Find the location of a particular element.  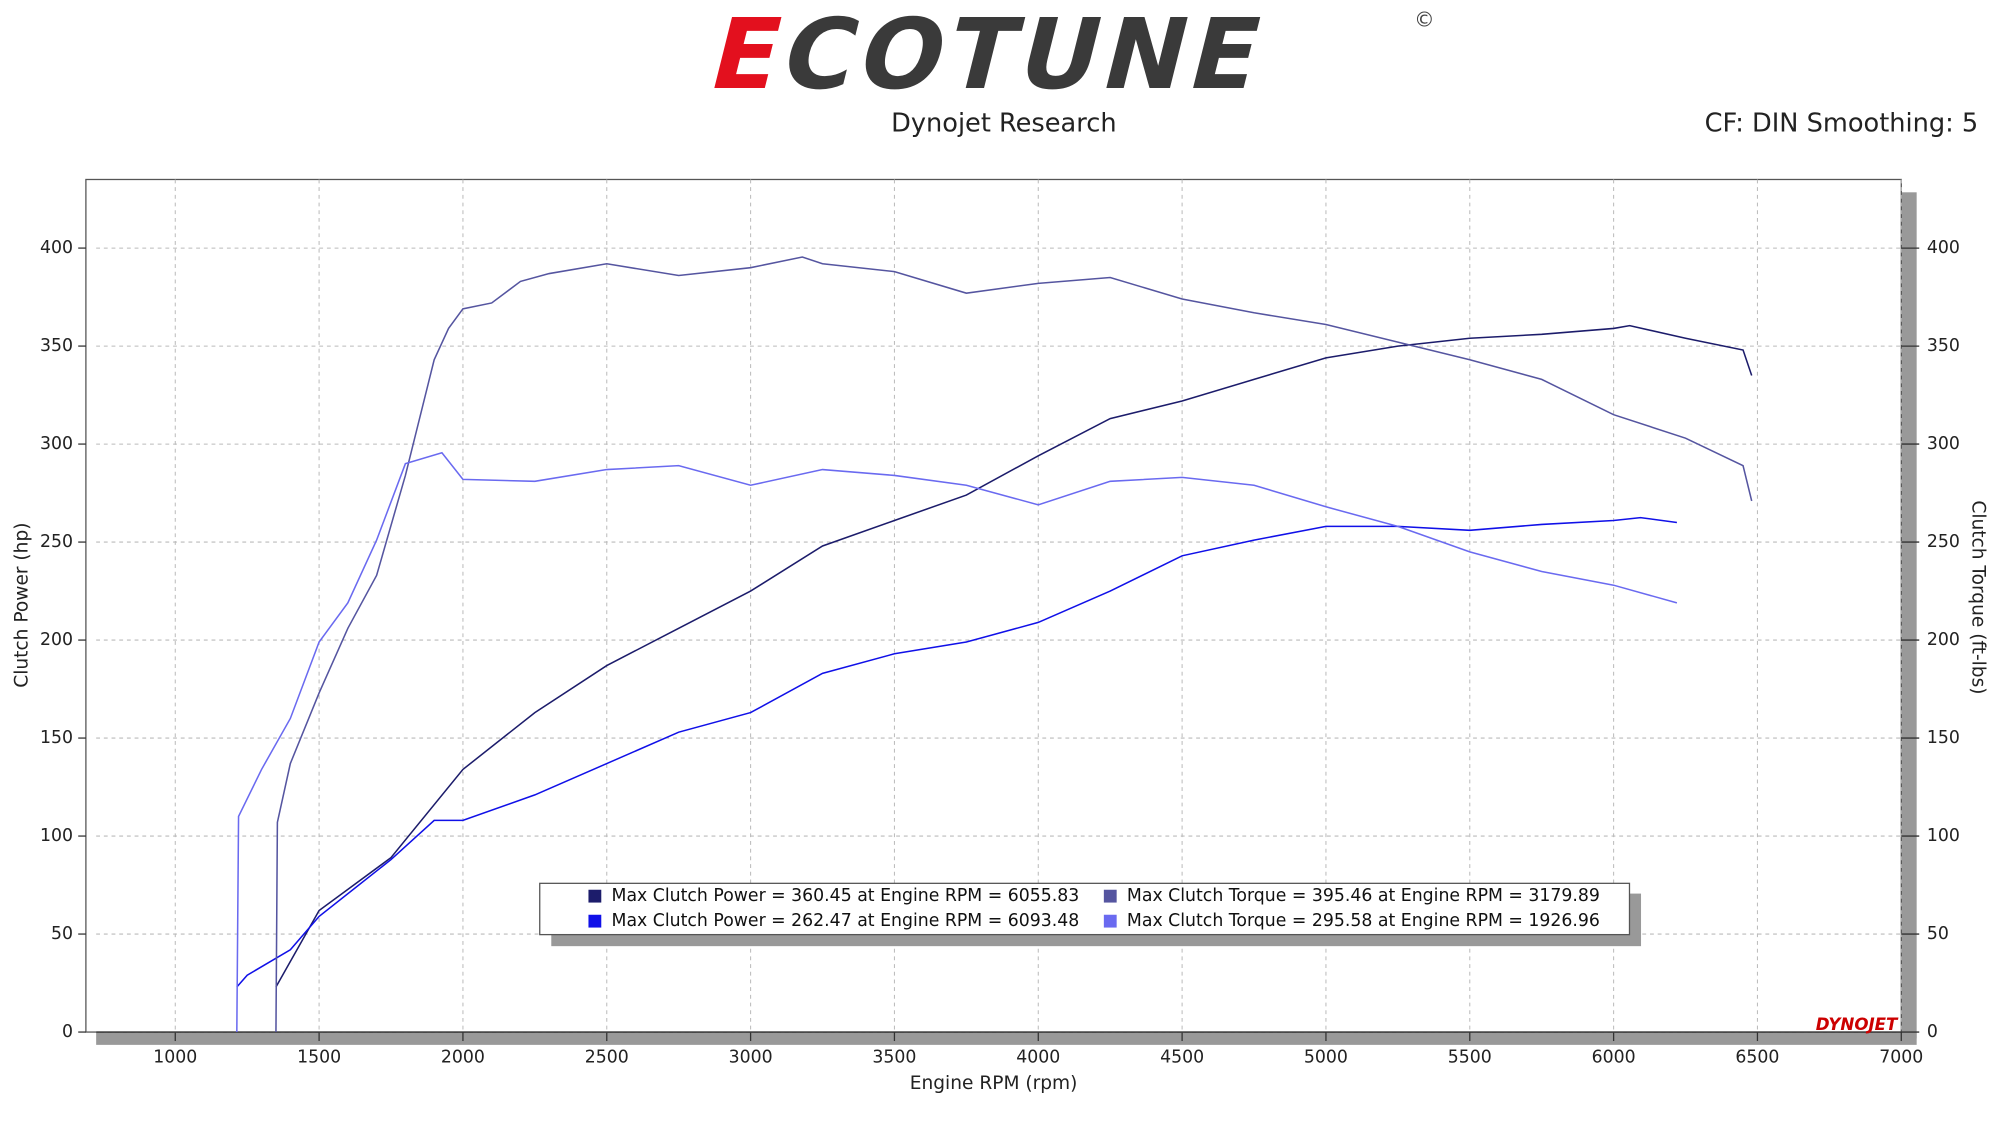

x-tick-label: 3500 is located at coordinates (894, 1058).